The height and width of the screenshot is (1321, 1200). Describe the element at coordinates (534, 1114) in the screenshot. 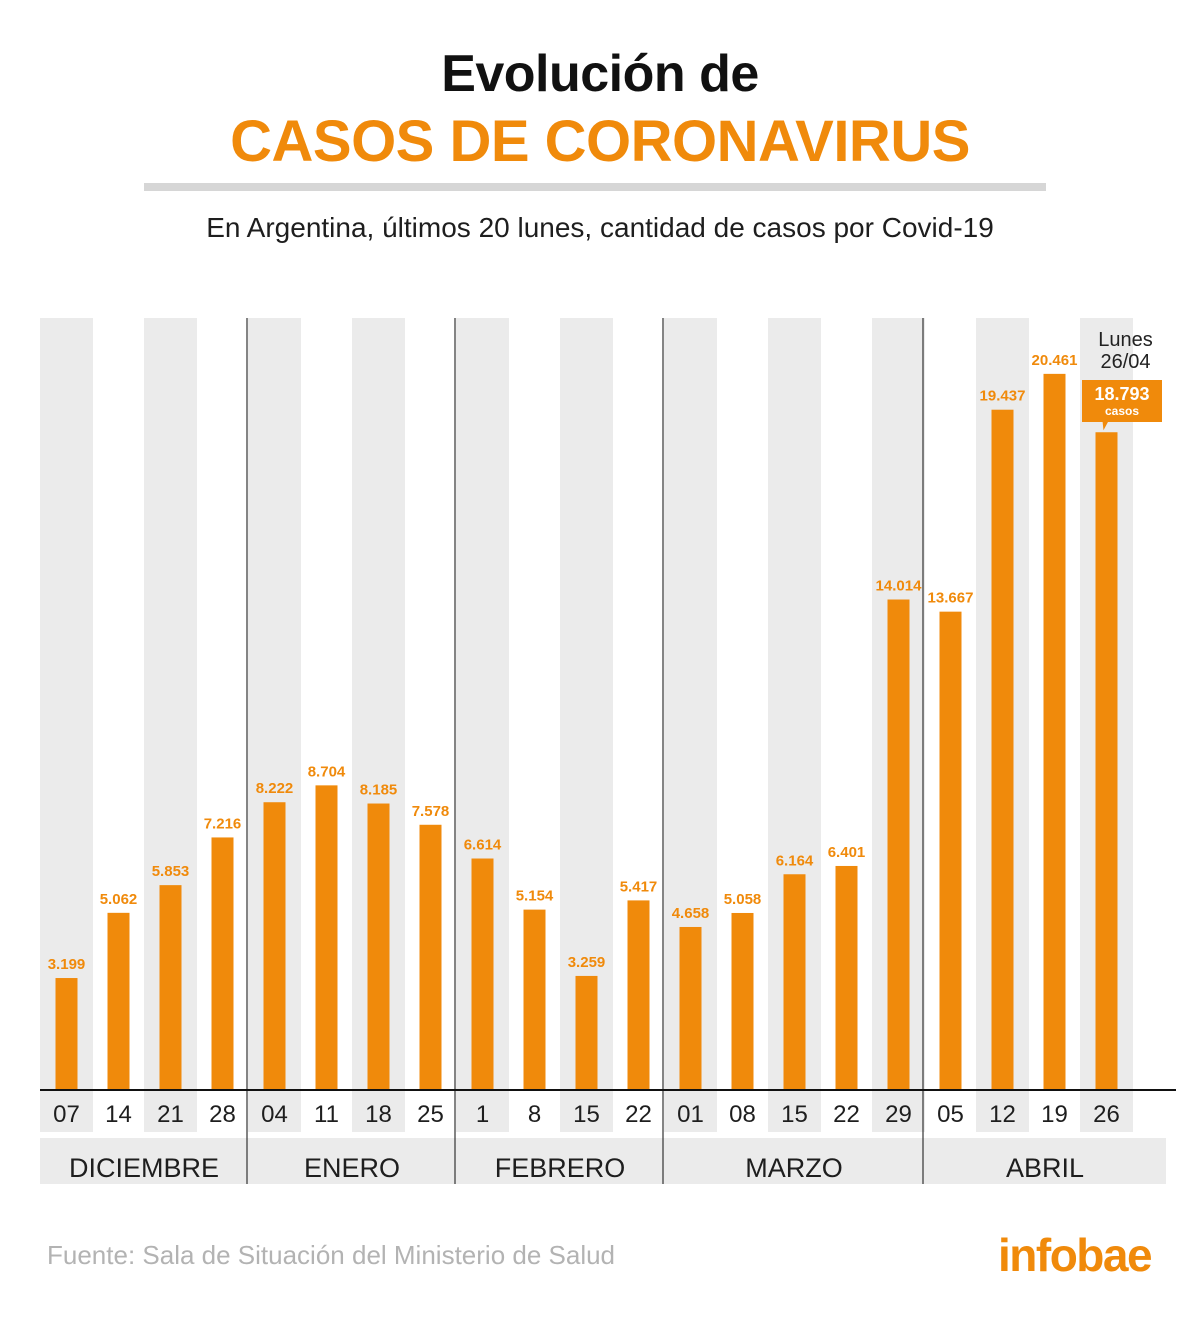

I see `x-tick-label: 8` at that location.